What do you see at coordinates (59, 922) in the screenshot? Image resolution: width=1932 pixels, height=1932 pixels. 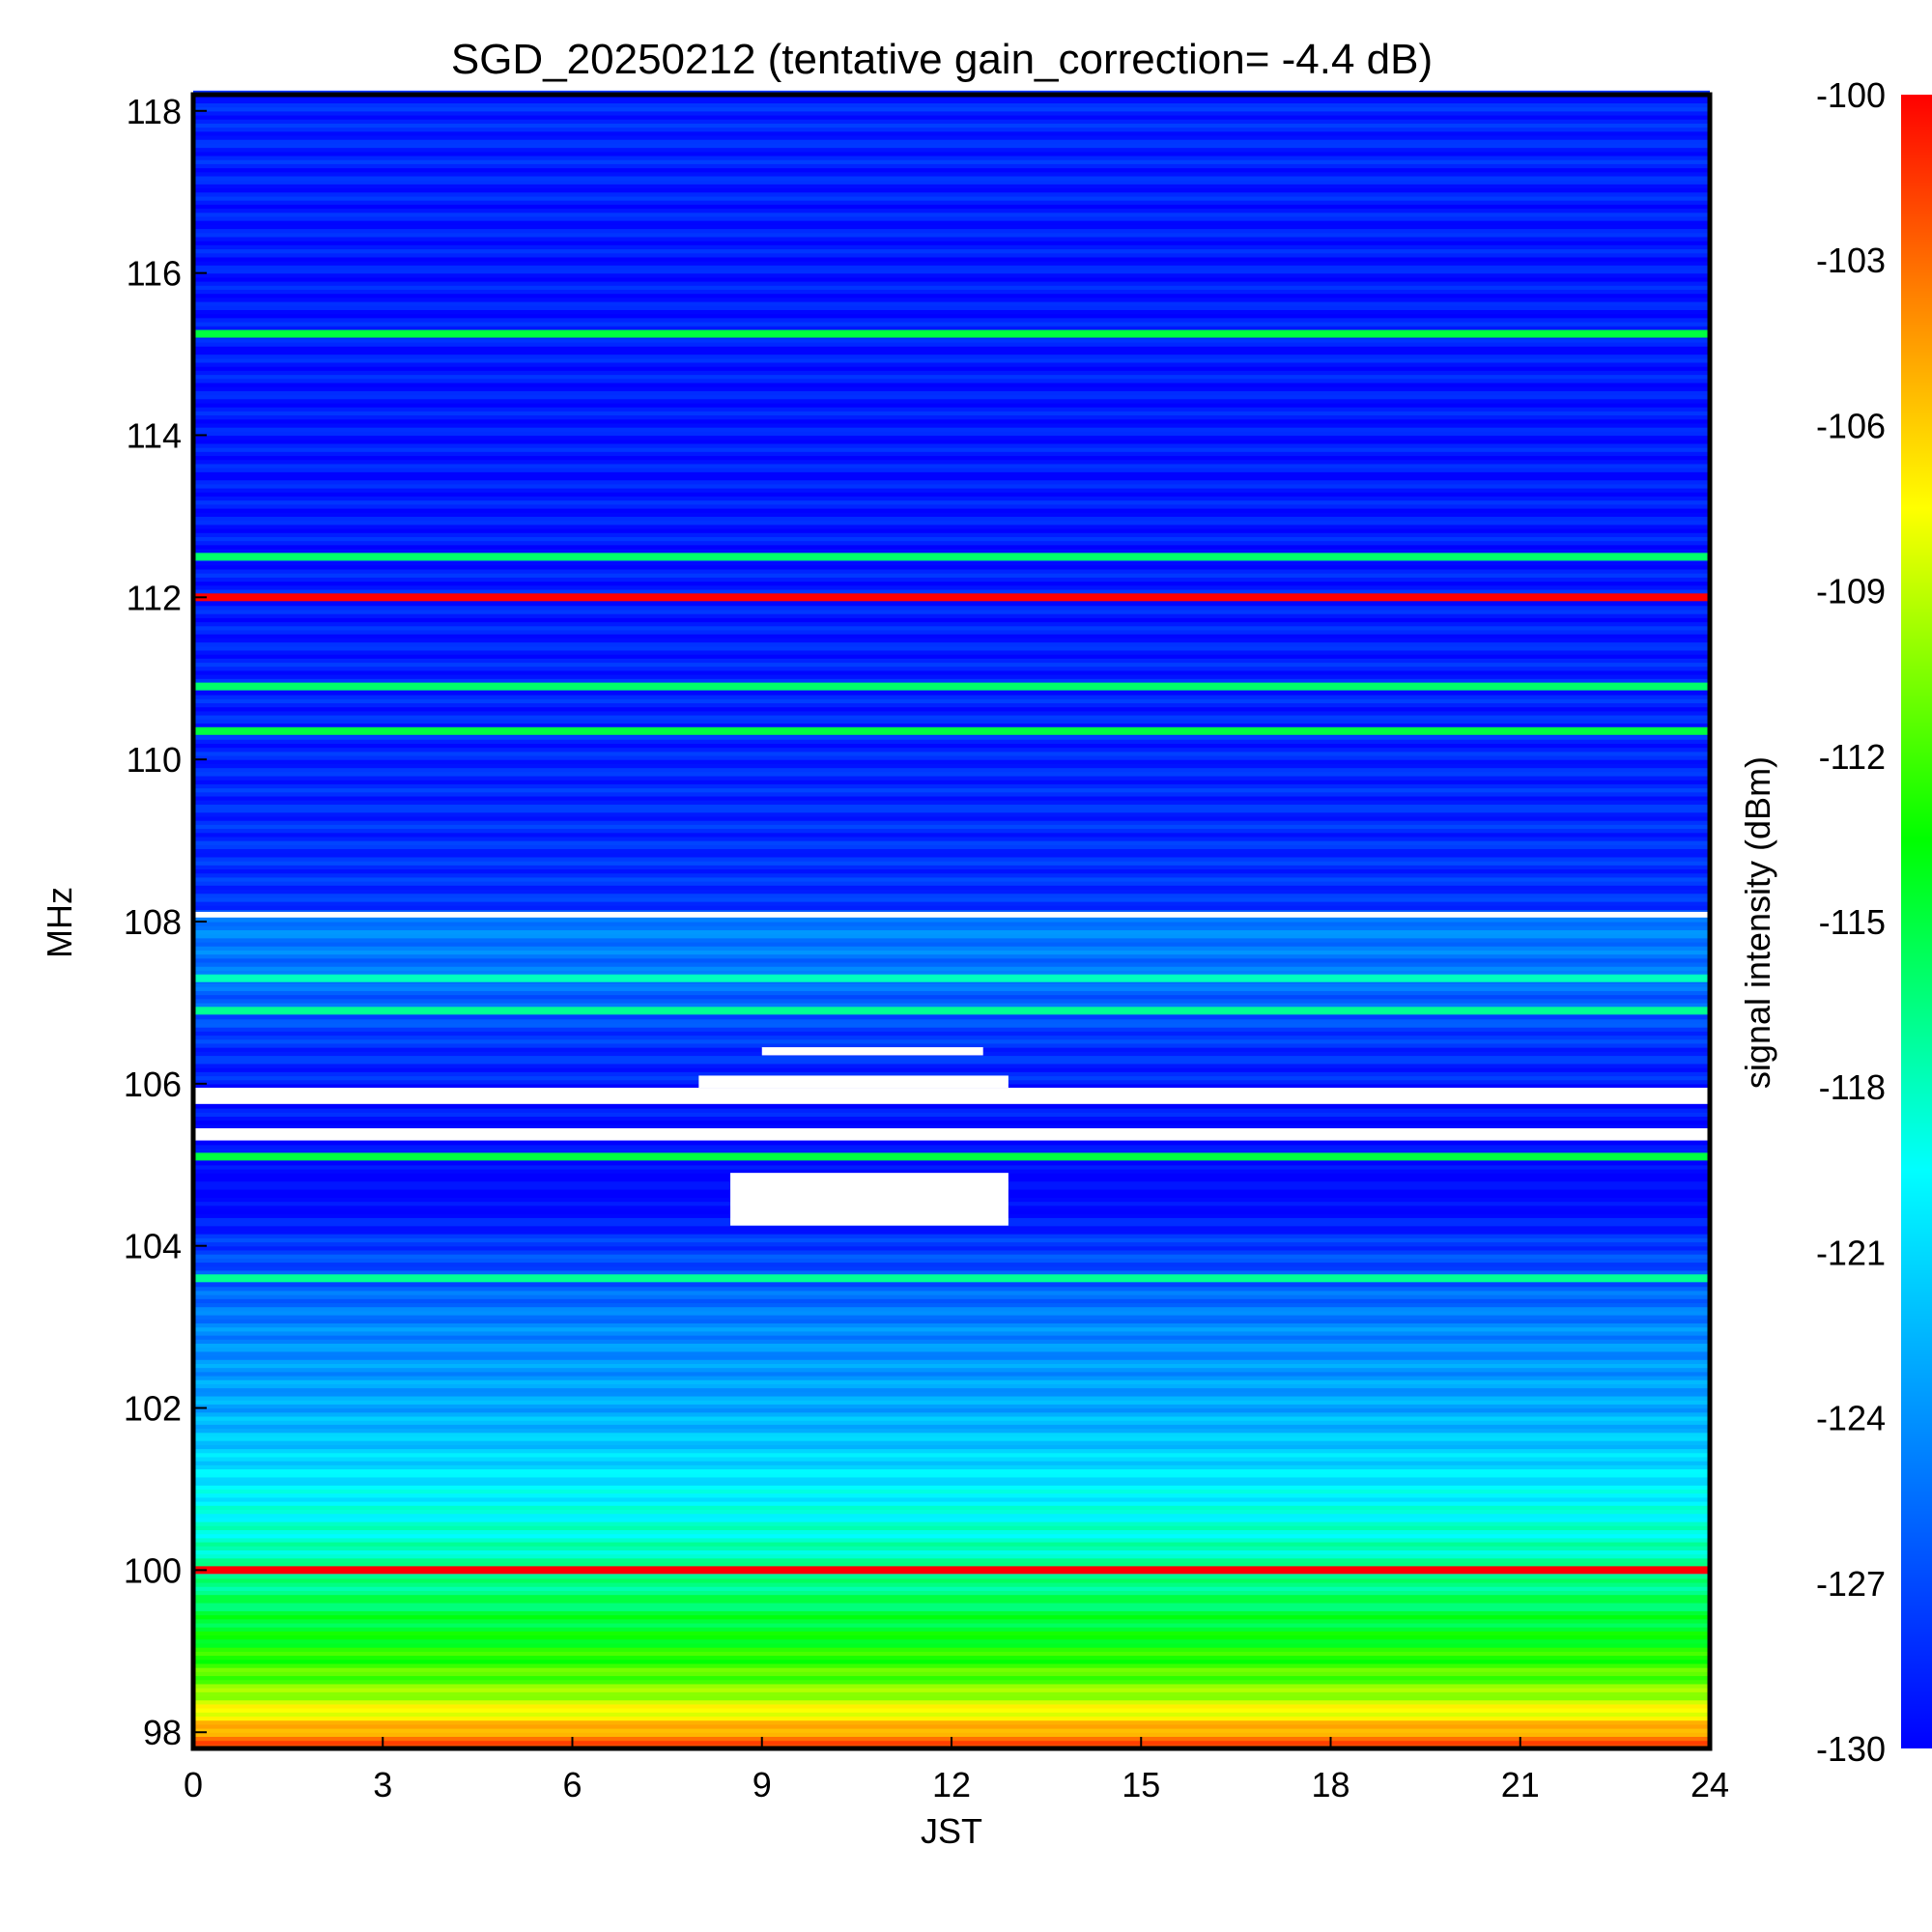 I see `y-axis-label: MHz` at bounding box center [59, 922].